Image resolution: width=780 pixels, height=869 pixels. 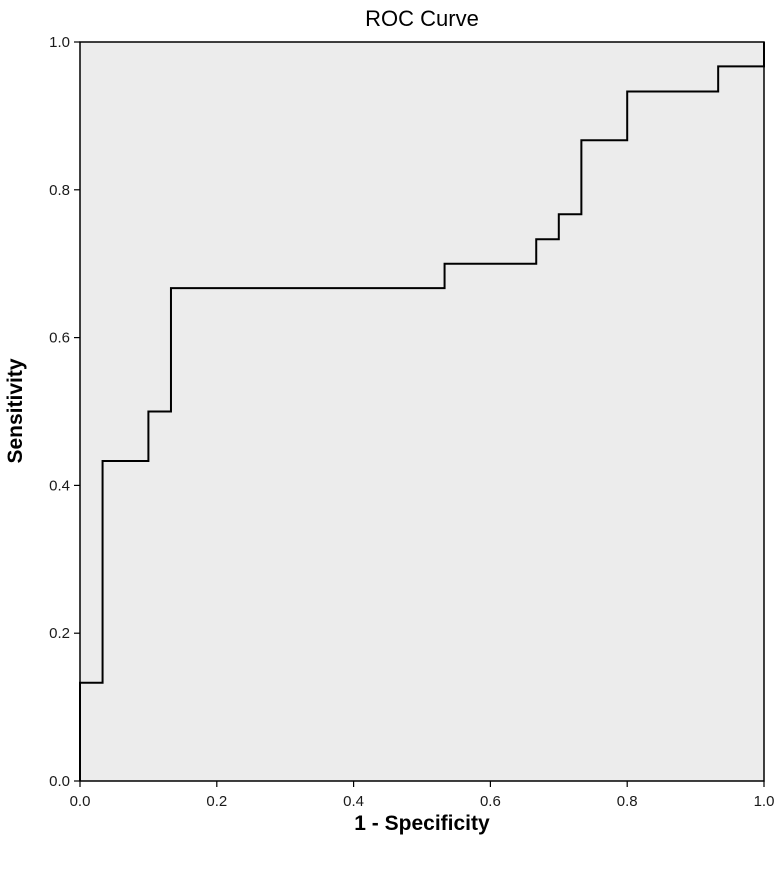 What do you see at coordinates (353, 801) in the screenshot?
I see `x-tick-label: 0.4` at bounding box center [353, 801].